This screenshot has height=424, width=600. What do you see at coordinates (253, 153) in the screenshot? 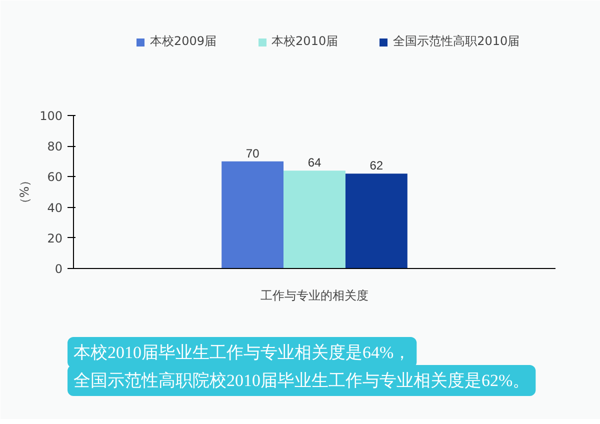
I see `data-label: 70` at bounding box center [253, 153].